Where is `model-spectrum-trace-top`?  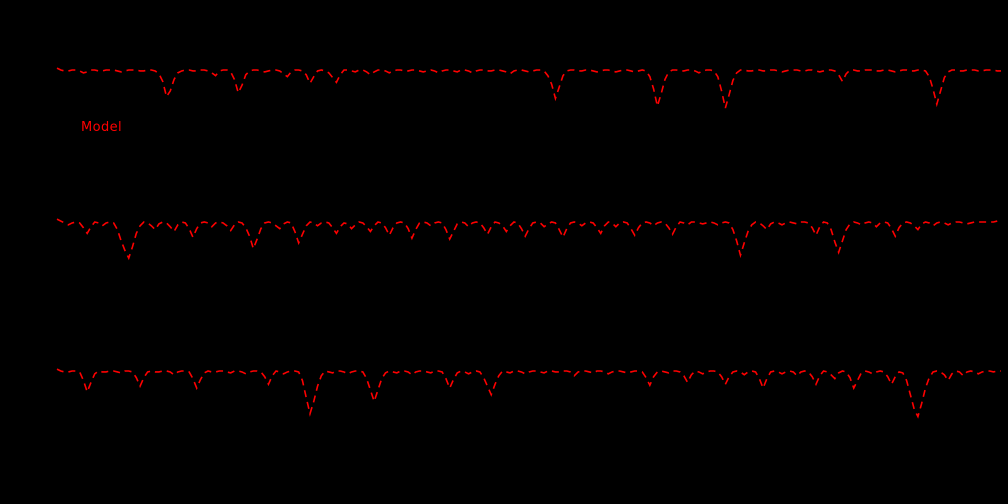 model-spectrum-trace-top is located at coordinates (528, 88).